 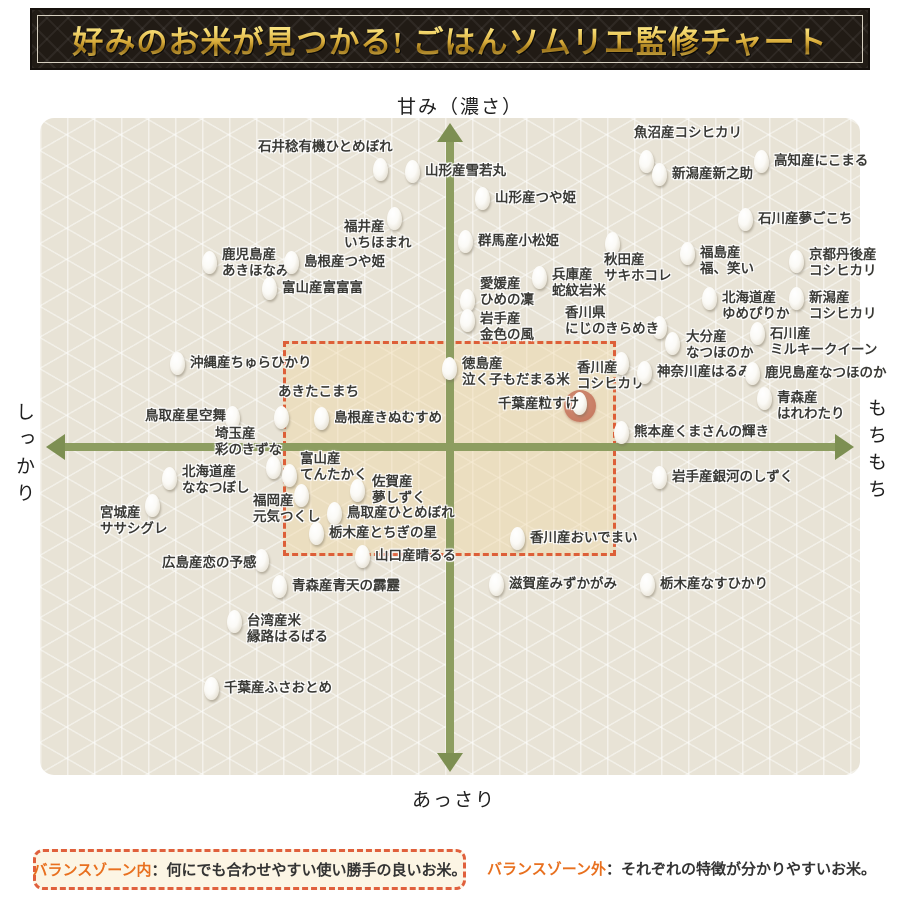 What do you see at coordinates (23, 456) in the screenshot?
I see `axis-label-left: しっかり` at bounding box center [23, 456].